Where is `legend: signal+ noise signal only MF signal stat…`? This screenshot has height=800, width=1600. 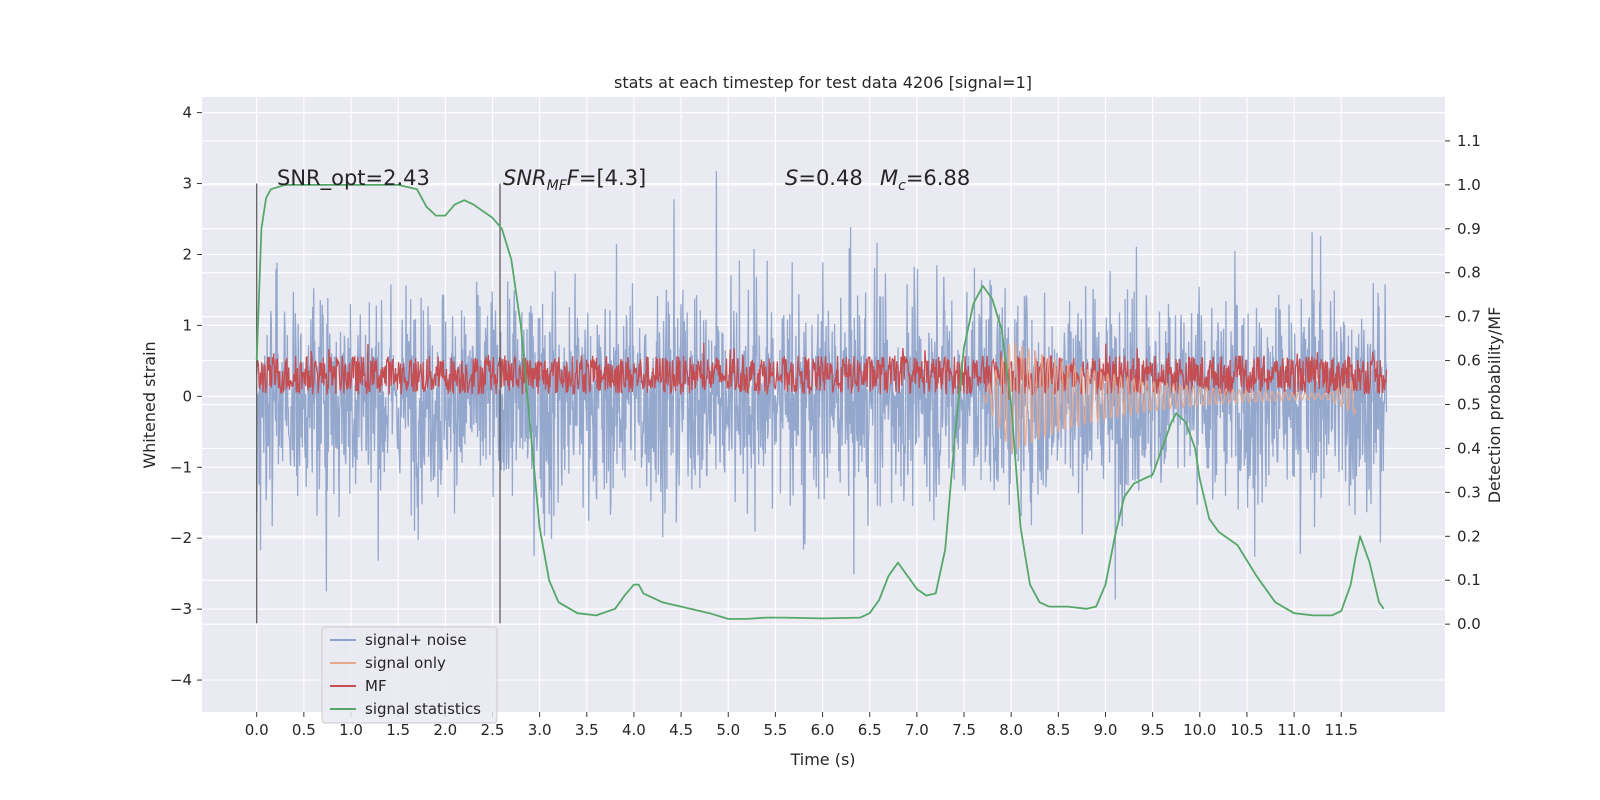
legend: signal+ noise signal only MF signal stat… is located at coordinates (409, 675).